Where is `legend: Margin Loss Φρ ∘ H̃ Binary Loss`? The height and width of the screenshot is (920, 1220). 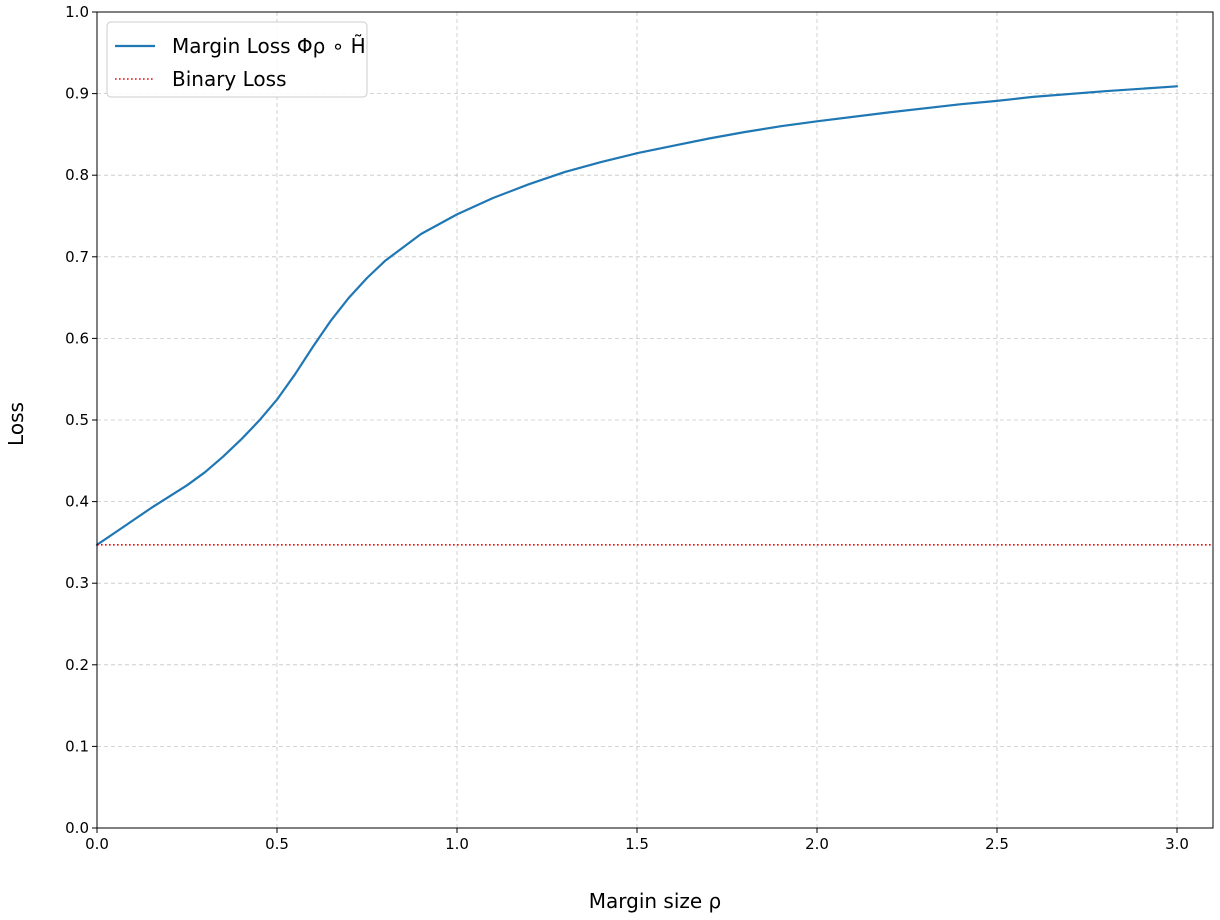 legend: Margin Loss Φρ ∘ H̃ Binary Loss is located at coordinates (237, 59).